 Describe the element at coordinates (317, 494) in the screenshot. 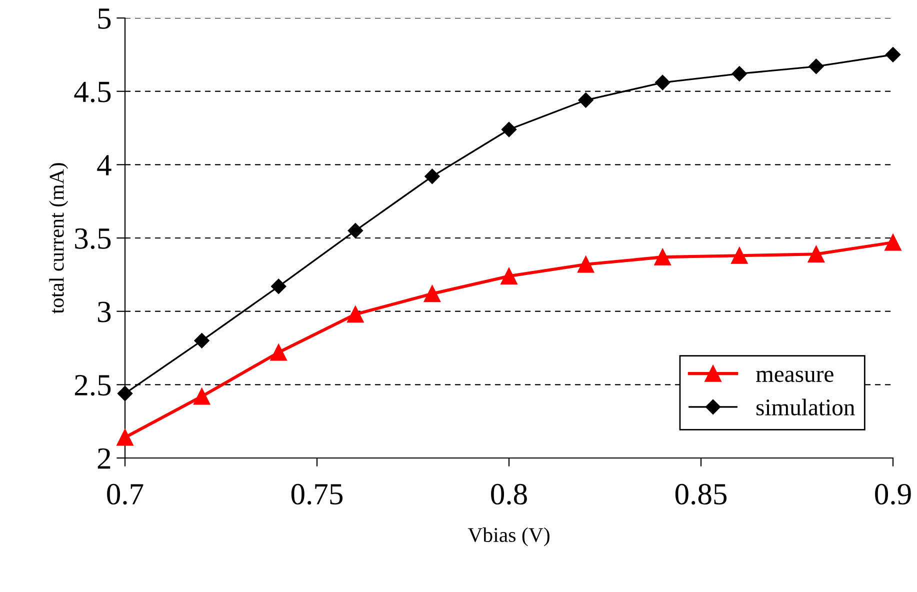

I see `x-tick-label: 0.75` at that location.